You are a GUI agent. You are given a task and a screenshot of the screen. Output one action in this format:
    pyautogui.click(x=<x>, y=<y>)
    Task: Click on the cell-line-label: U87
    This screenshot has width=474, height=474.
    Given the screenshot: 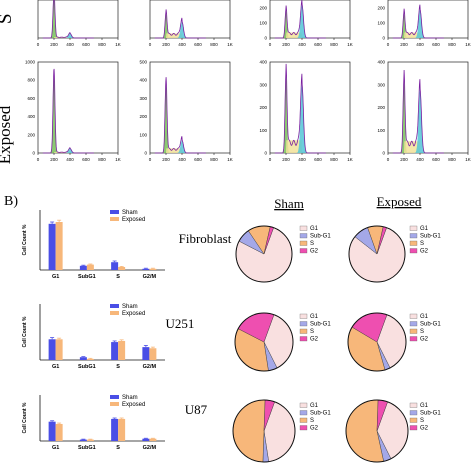 What is the action you would take?
    pyautogui.click(x=196, y=409)
    